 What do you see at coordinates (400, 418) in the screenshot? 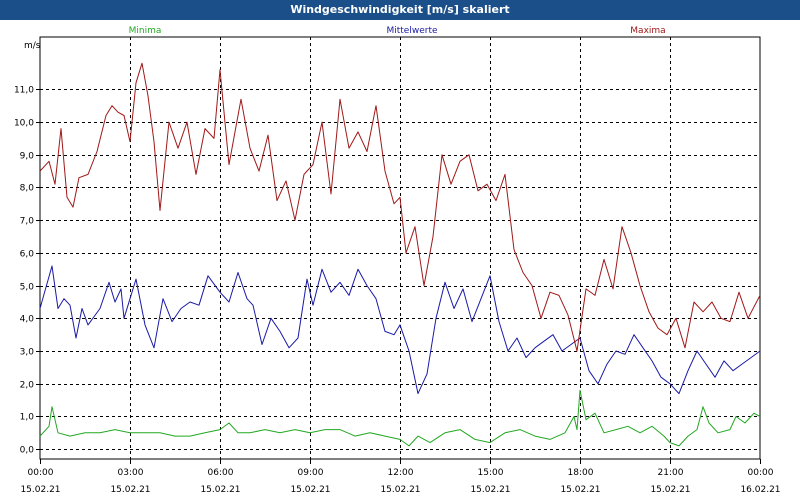
I see `series-line-minima` at bounding box center [400, 418].